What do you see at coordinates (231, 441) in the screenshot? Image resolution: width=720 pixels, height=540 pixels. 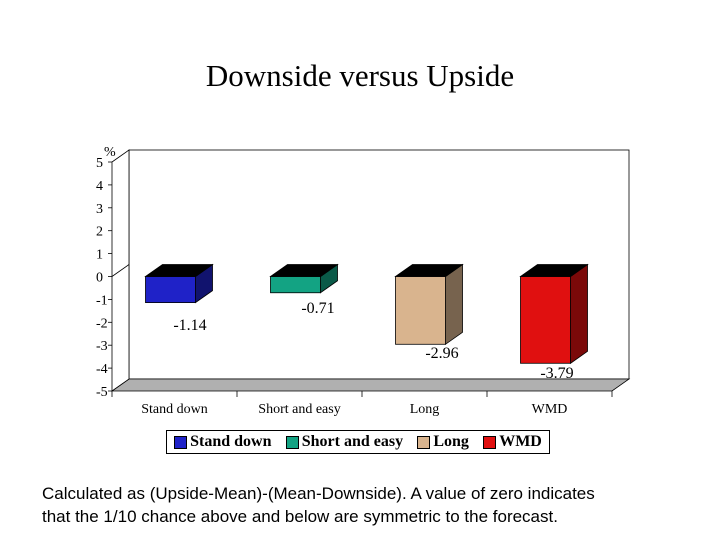 I see `legend-label: Stand down` at bounding box center [231, 441].